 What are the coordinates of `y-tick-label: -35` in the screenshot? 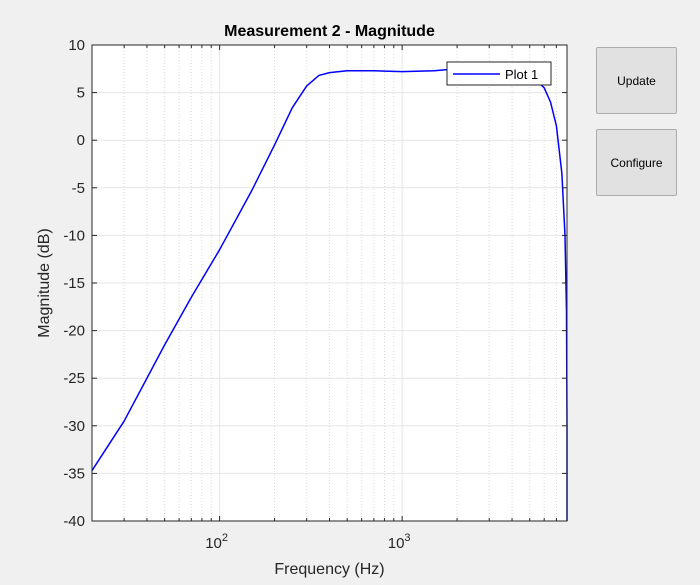 It's located at (74, 473).